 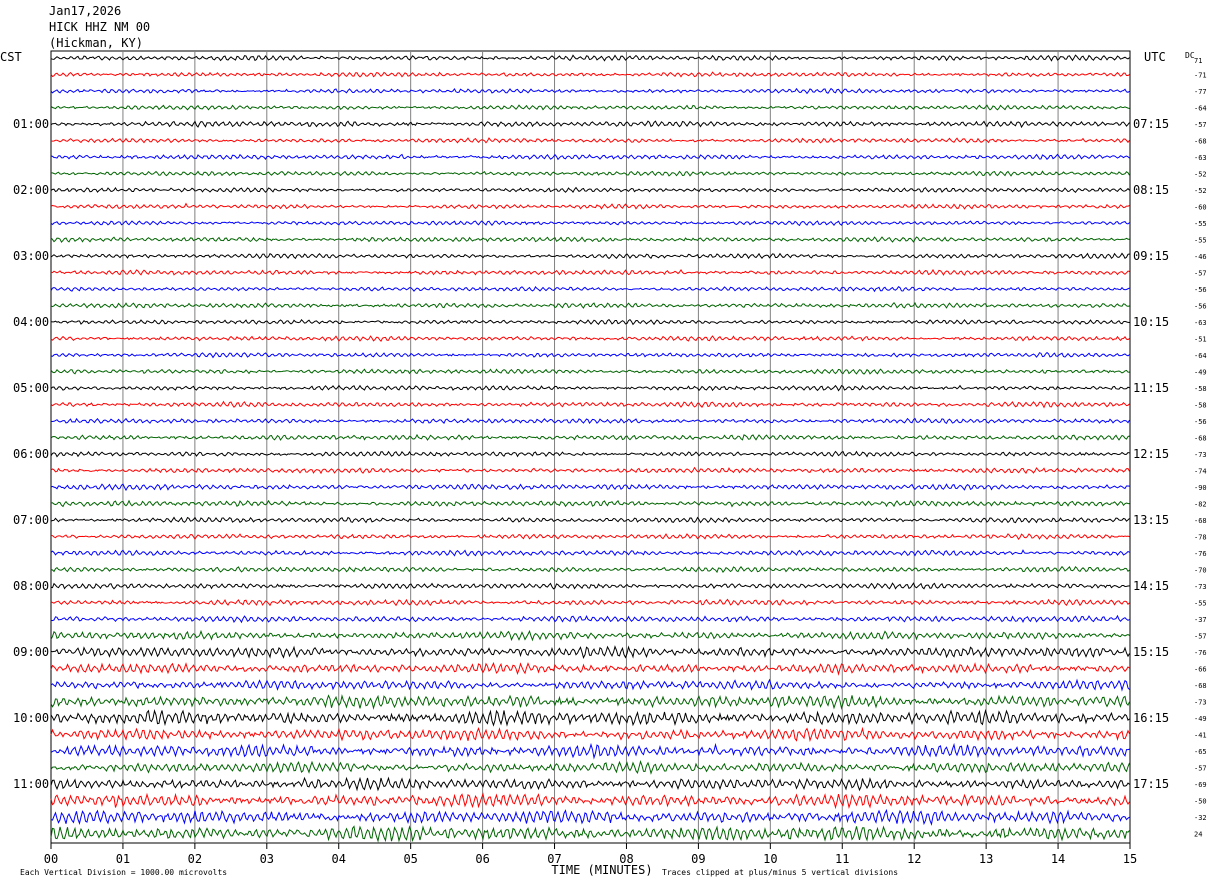 What do you see at coordinates (1190, 55) in the screenshot?
I see `dc-title: DC` at bounding box center [1190, 55].